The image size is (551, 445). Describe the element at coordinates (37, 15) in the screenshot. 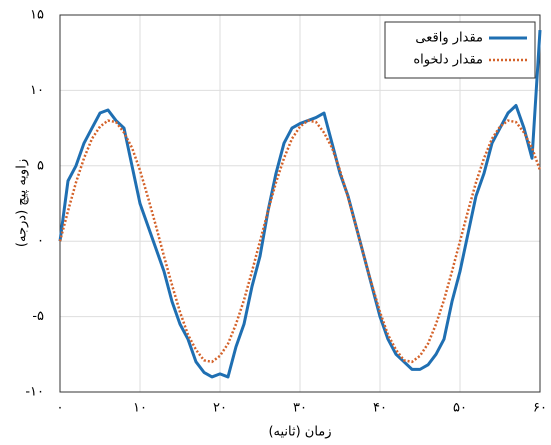

I see `y-tick-label: ۱۵` at that location.